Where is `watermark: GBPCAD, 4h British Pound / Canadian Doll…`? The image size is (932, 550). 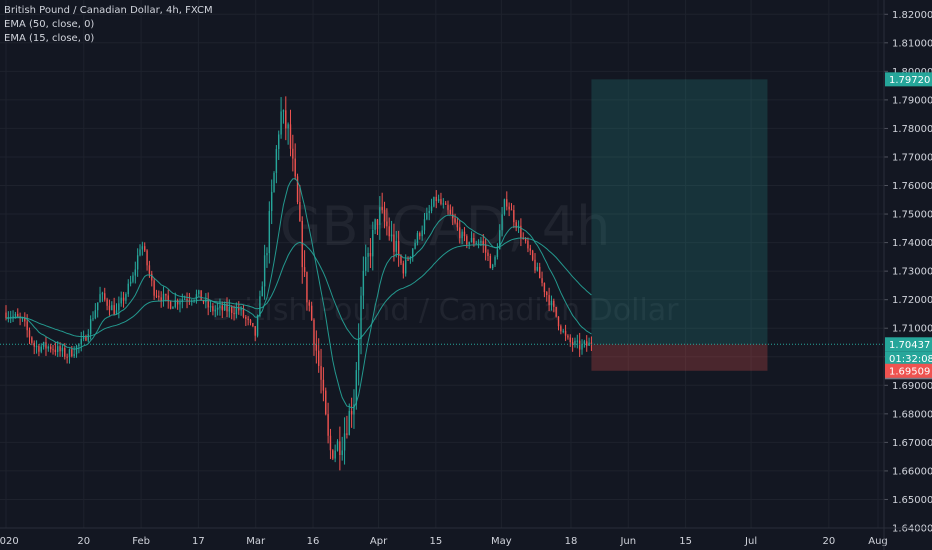 watermark: GBPCAD, 4h British Pound / Canadian Doll… is located at coordinates (445, 261).